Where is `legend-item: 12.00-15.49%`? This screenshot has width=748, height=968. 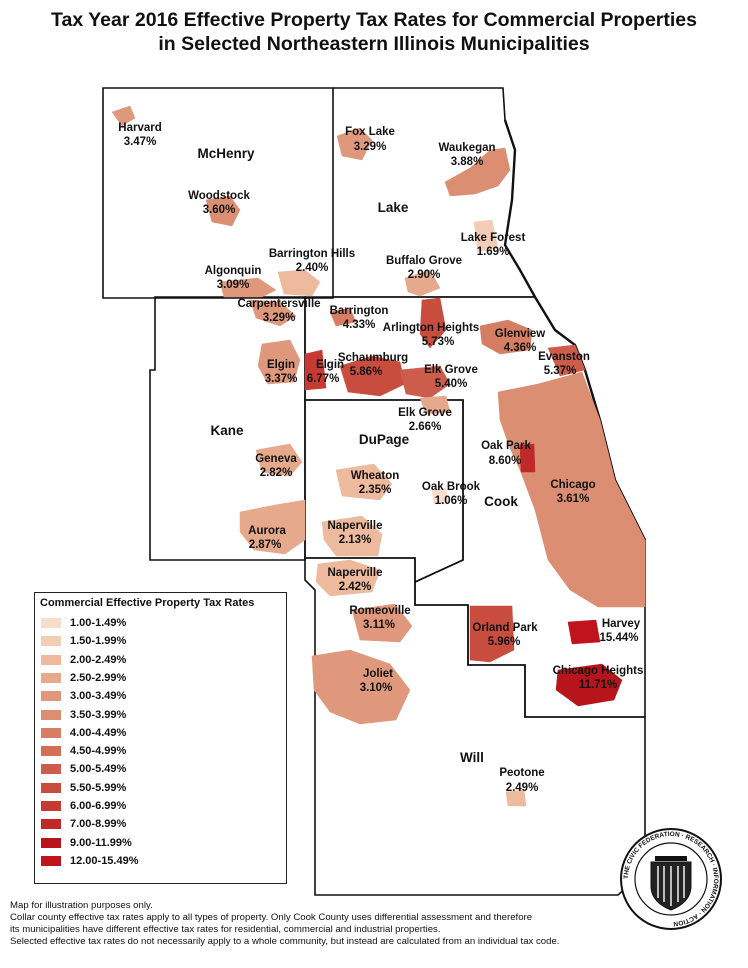 legend-item: 12.00-15.49% is located at coordinates (90, 861).